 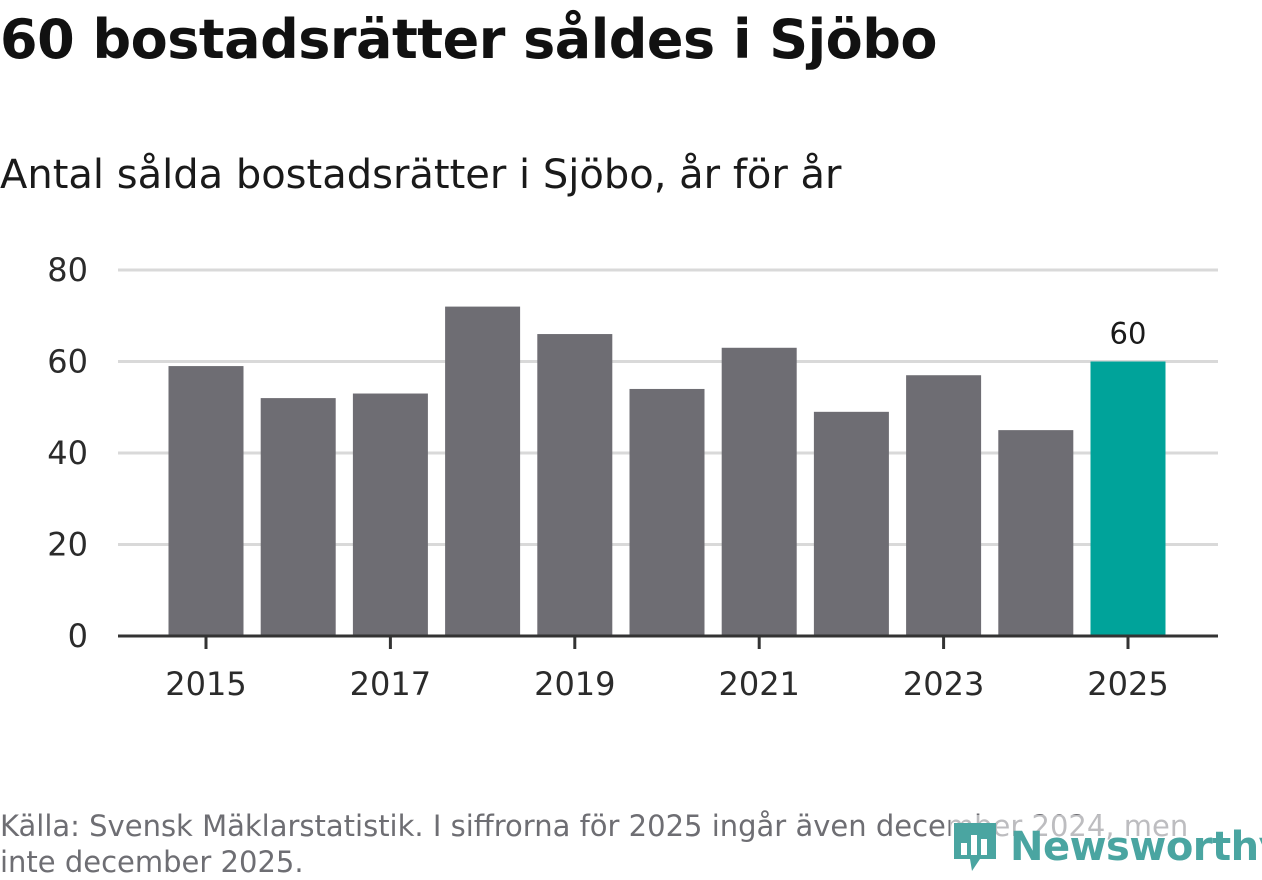 I want to click on x-tick-label: 2021, so click(x=758, y=684).